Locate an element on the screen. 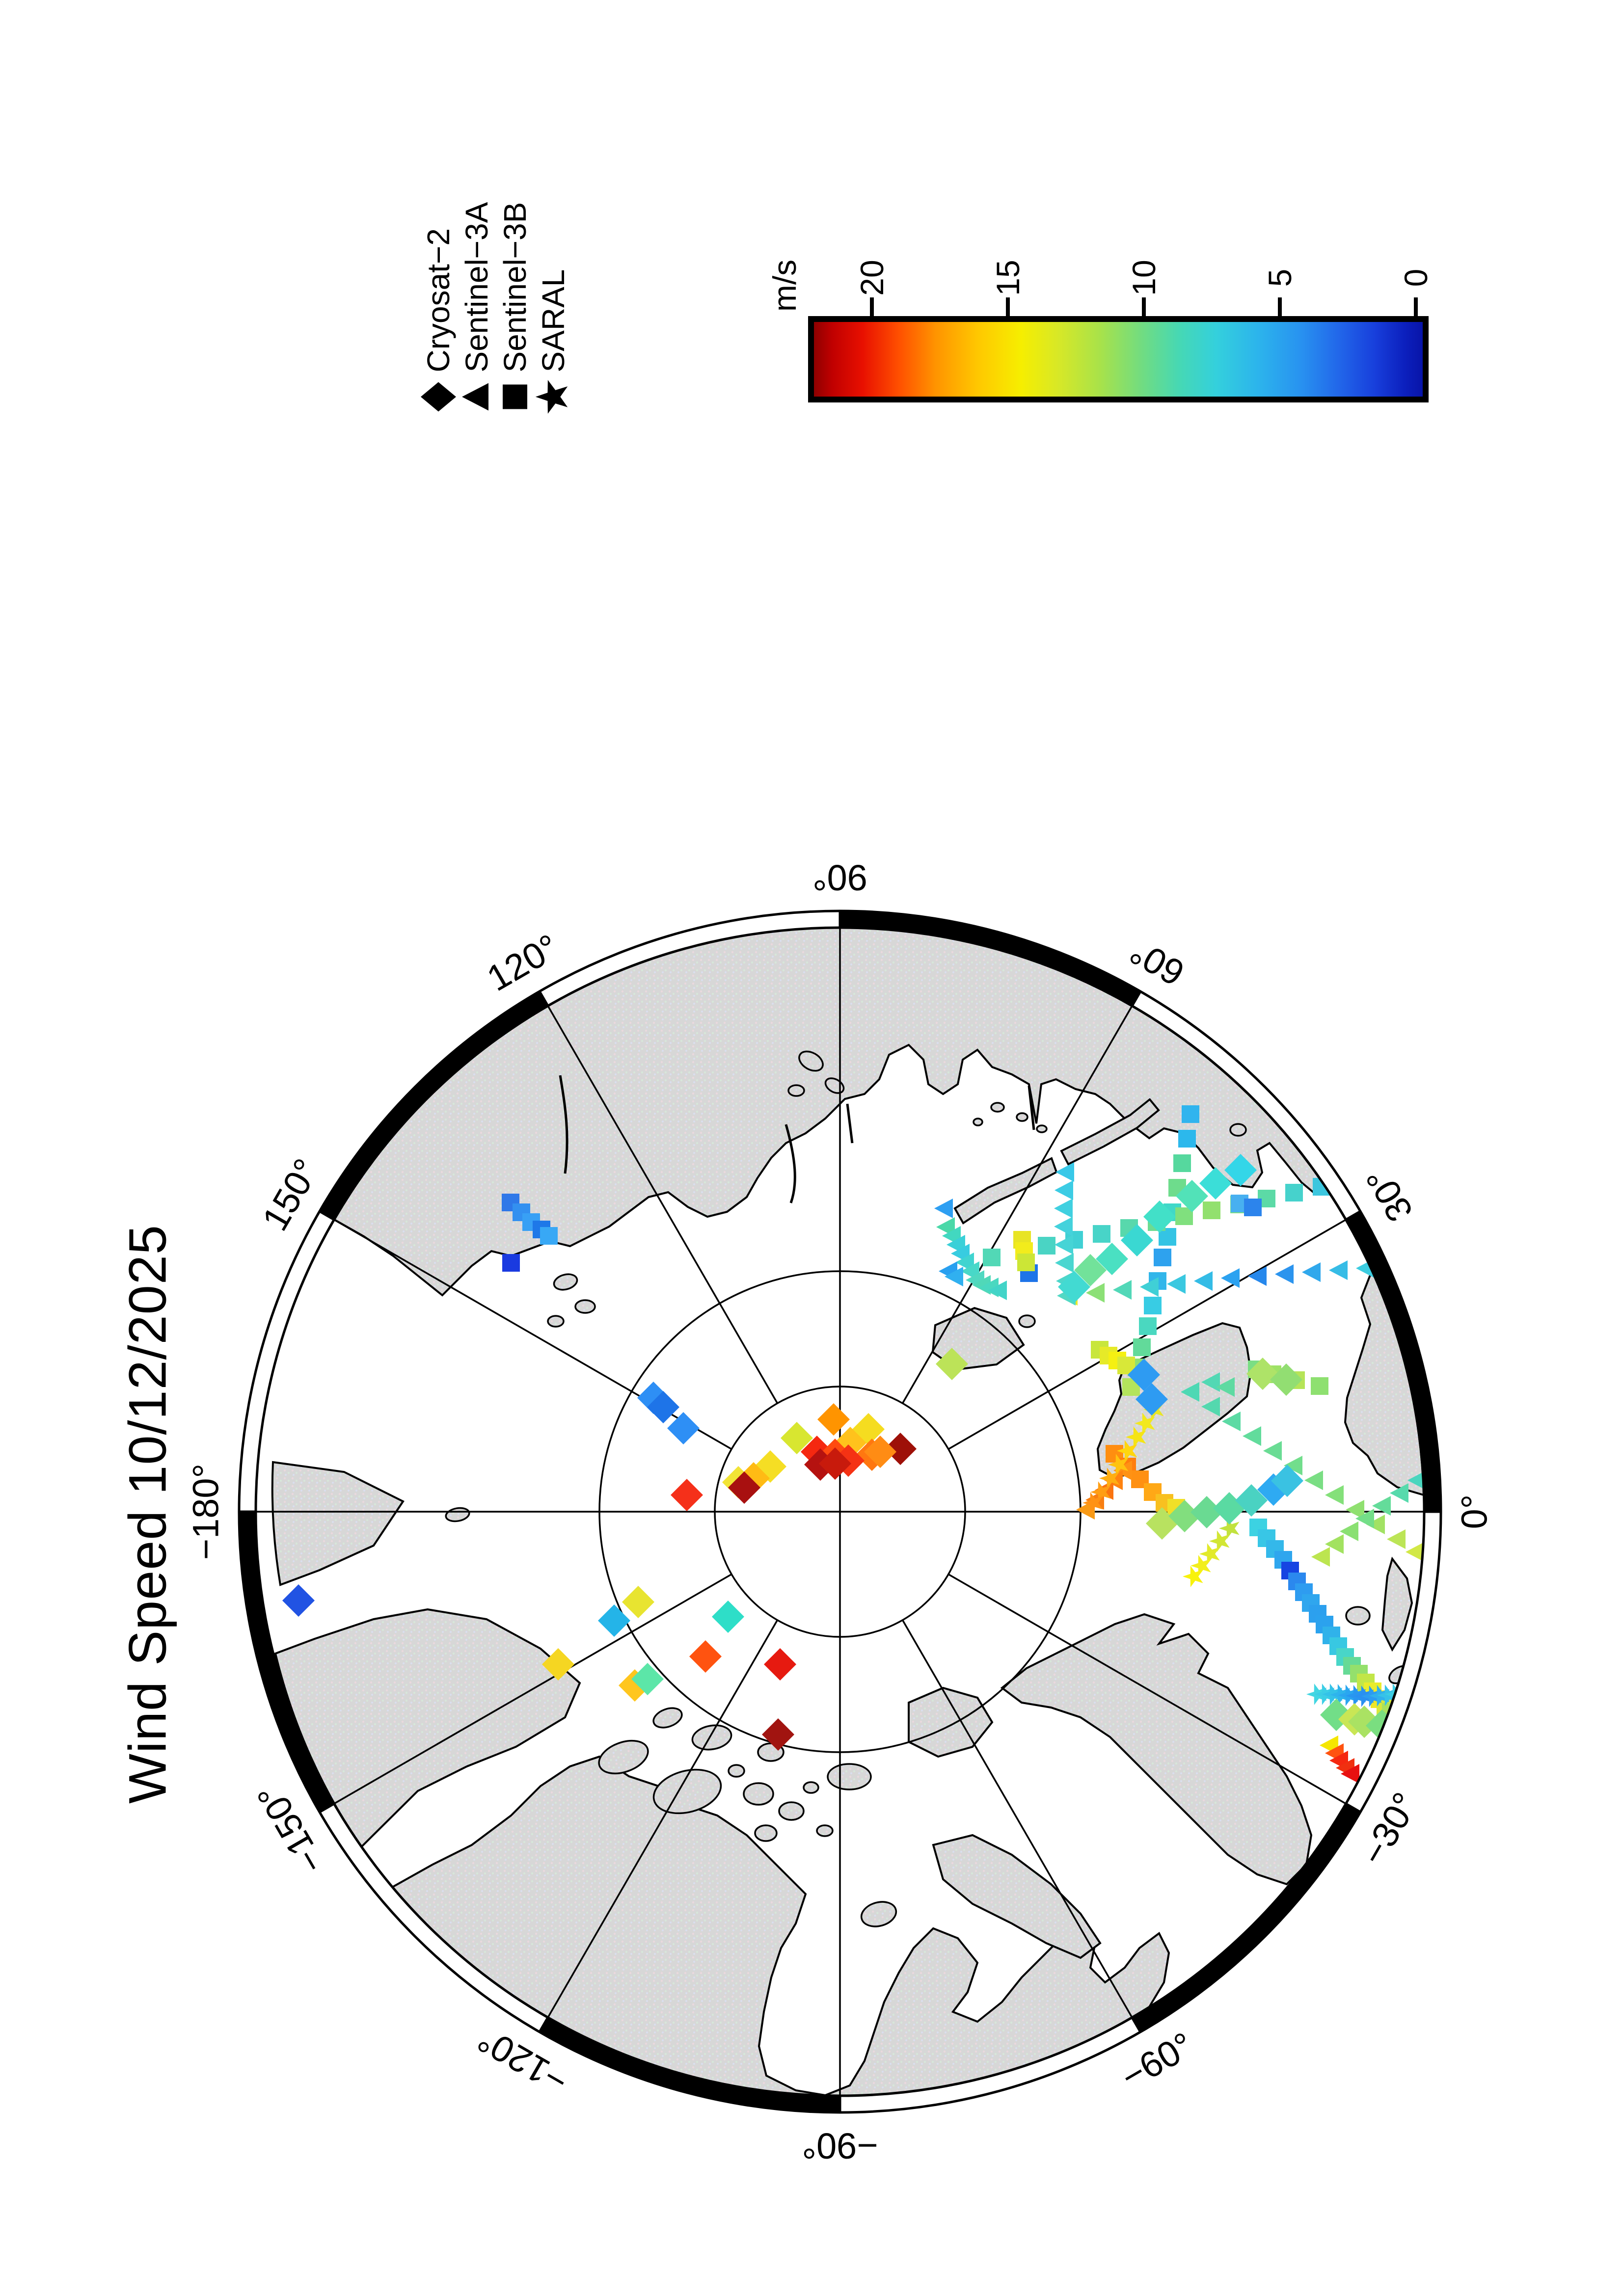  legend-label: Sentinel−3A is located at coordinates (476, 287).